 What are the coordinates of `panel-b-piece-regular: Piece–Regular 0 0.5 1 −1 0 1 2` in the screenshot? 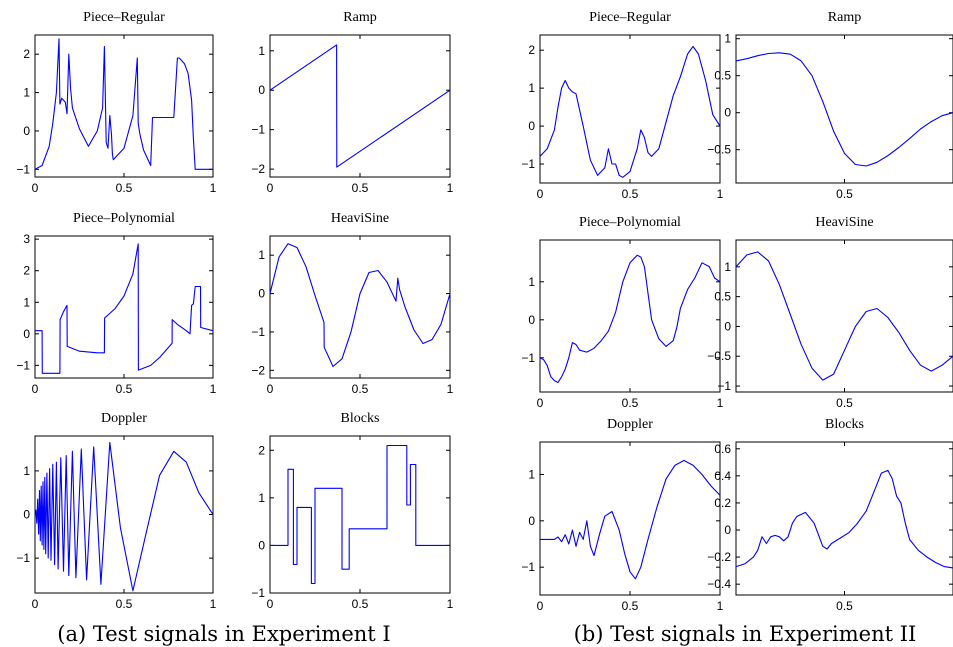 It's located at (622, 105).